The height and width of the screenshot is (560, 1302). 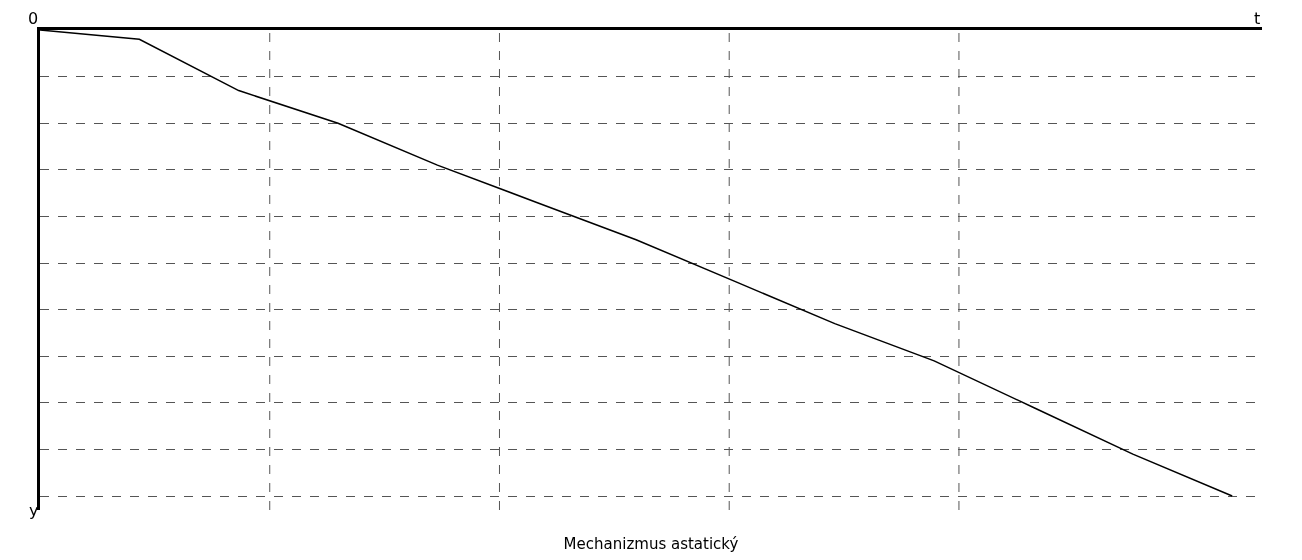 What do you see at coordinates (651, 543) in the screenshot?
I see `text: Mechanizmus astatický` at bounding box center [651, 543].